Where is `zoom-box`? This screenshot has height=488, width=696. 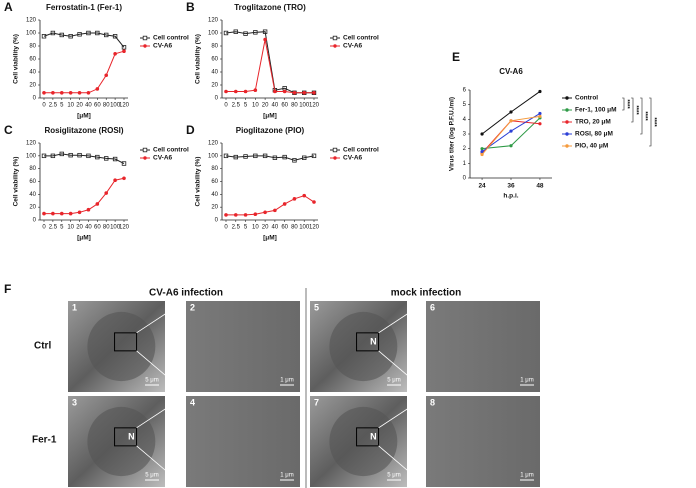 zoom-box is located at coordinates (368, 437).